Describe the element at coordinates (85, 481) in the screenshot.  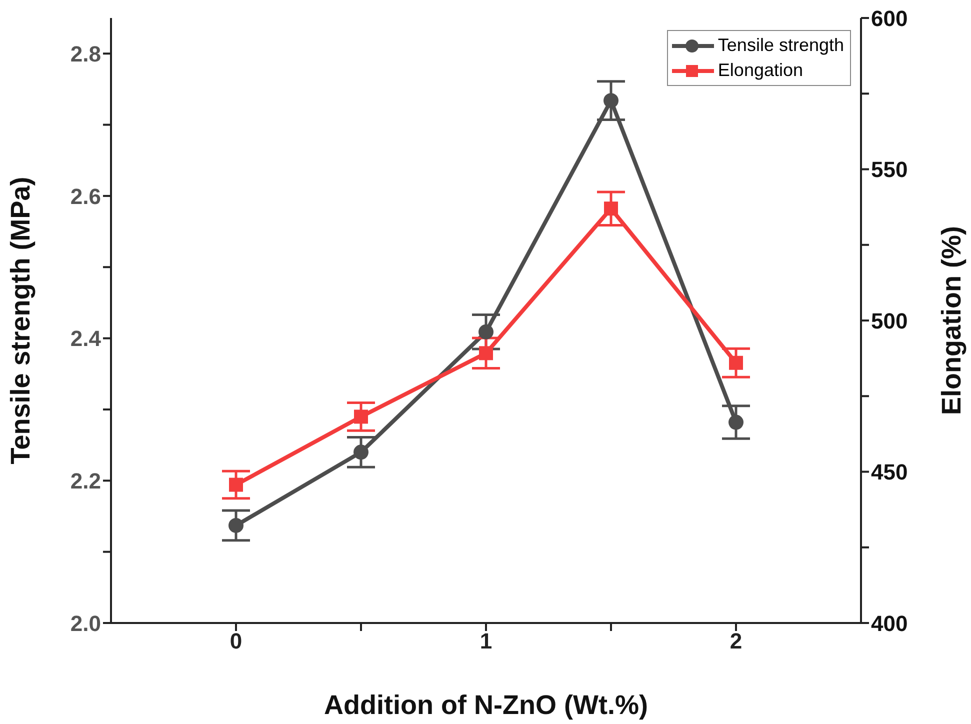
I see `y-tick-label: 2.2` at that location.